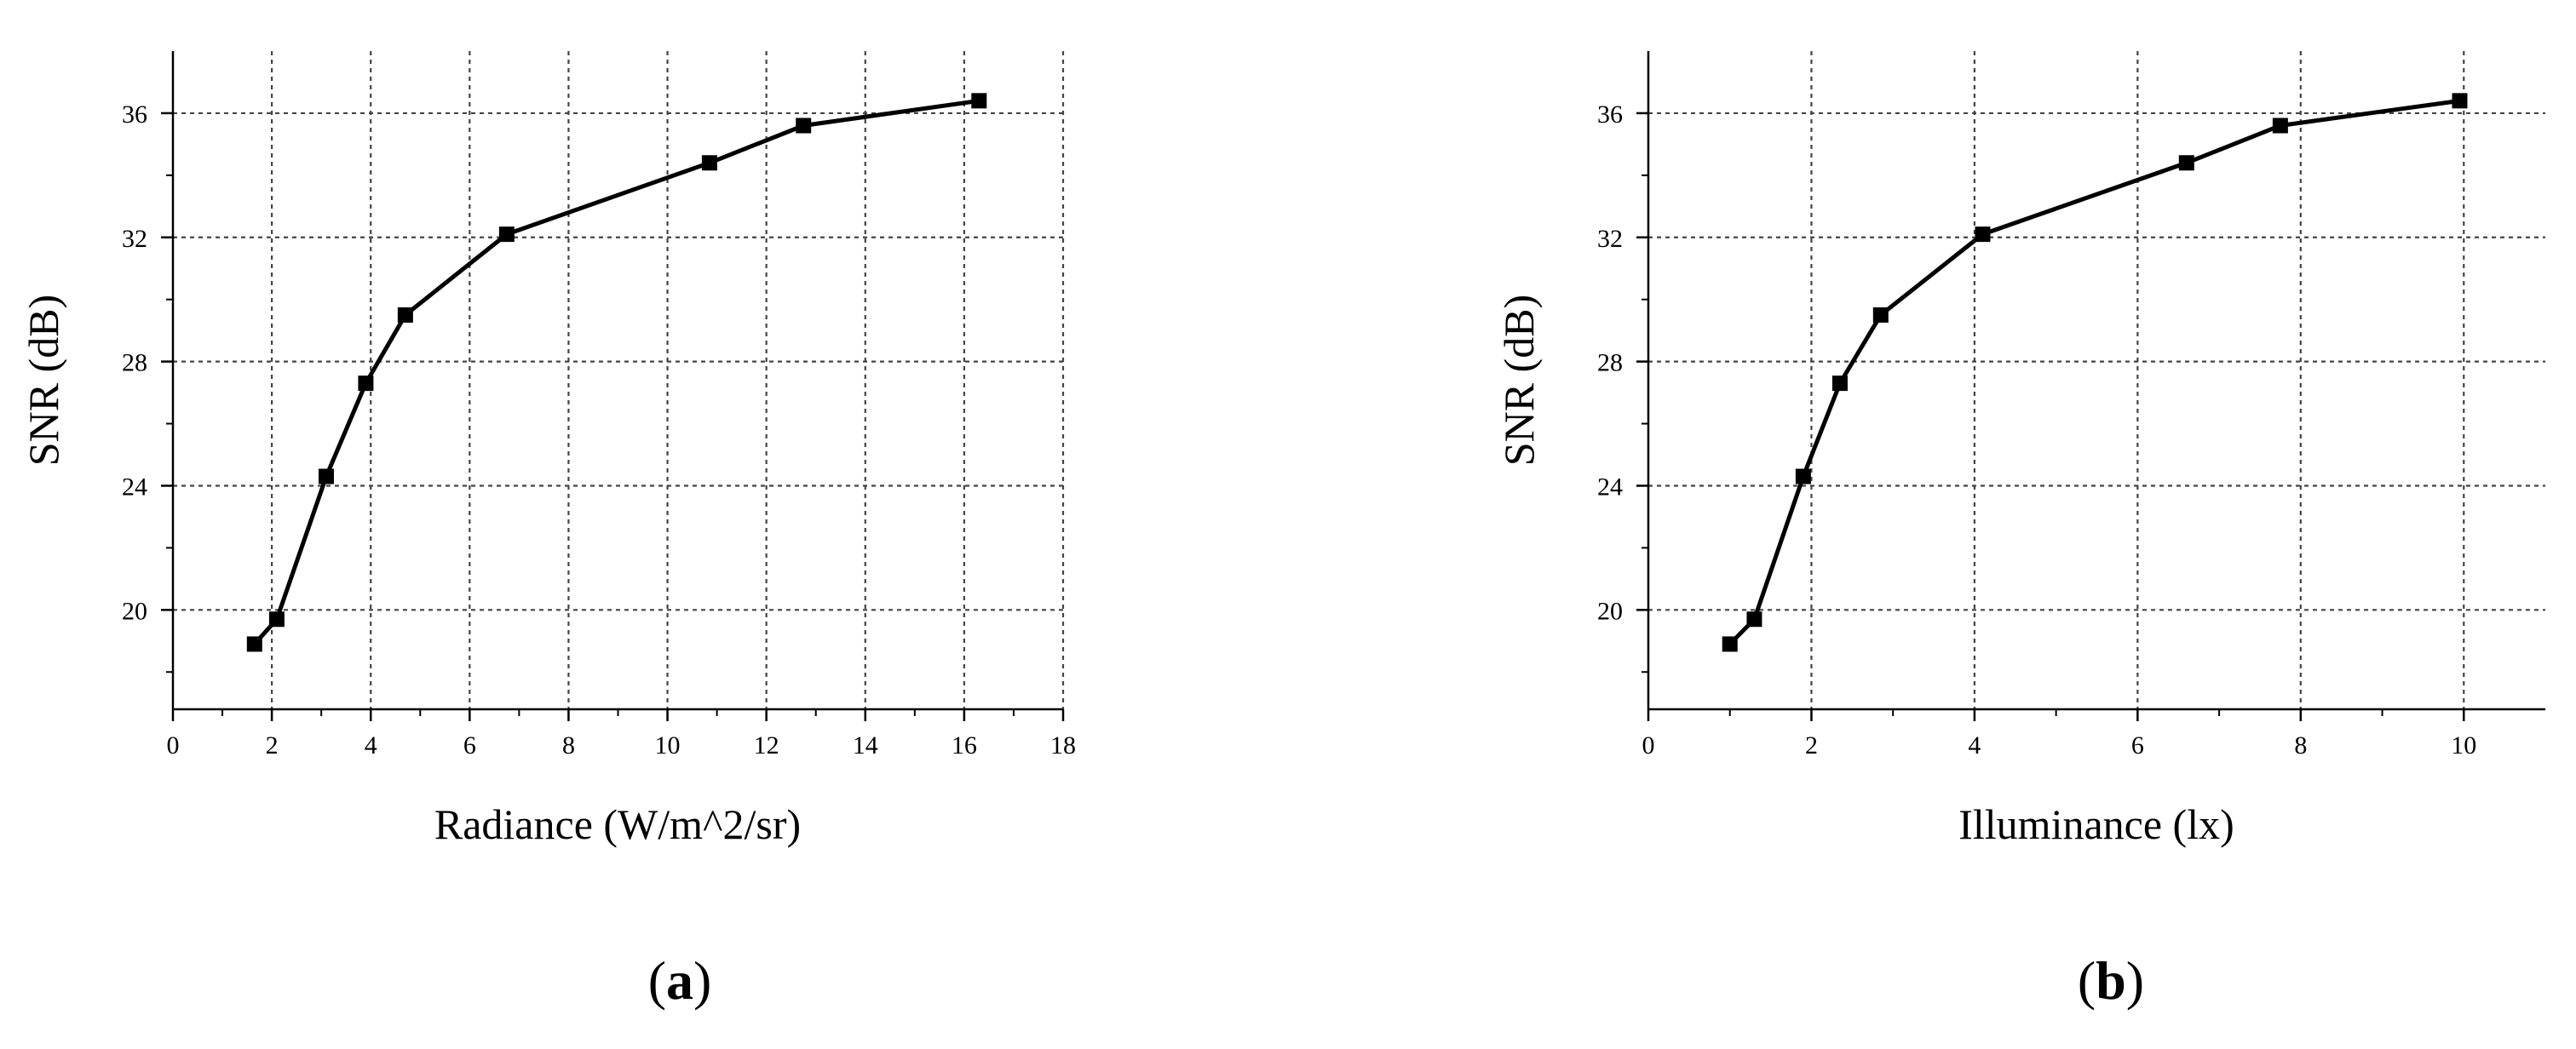  I want to click on panel-caption-letter-a: a, so click(680, 980).